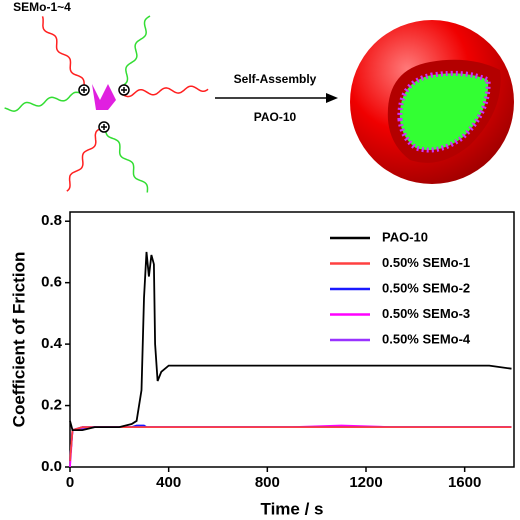  Describe the element at coordinates (464, 482) in the screenshot. I see `x-tick-label: 1600` at that location.